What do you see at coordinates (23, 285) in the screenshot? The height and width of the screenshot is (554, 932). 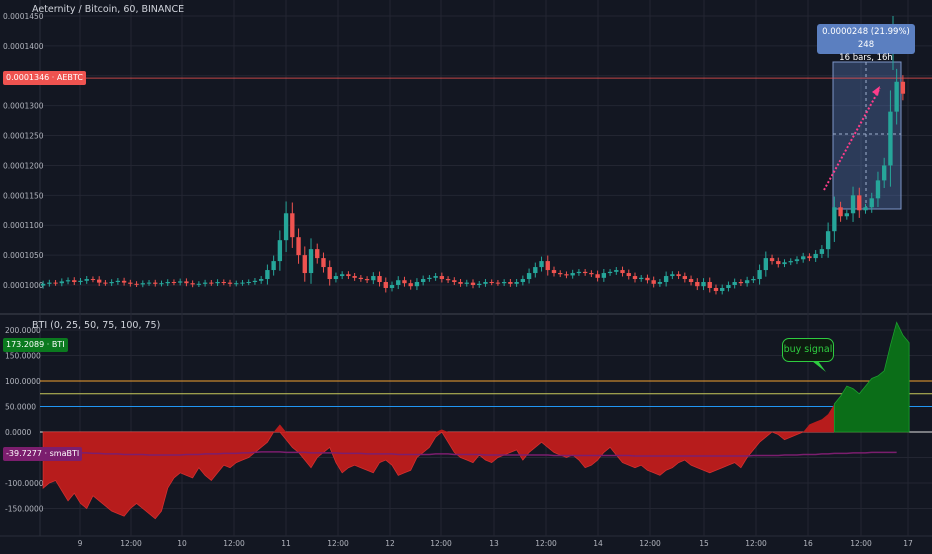 I see `price-tick-label: 0.0001000` at bounding box center [23, 285].